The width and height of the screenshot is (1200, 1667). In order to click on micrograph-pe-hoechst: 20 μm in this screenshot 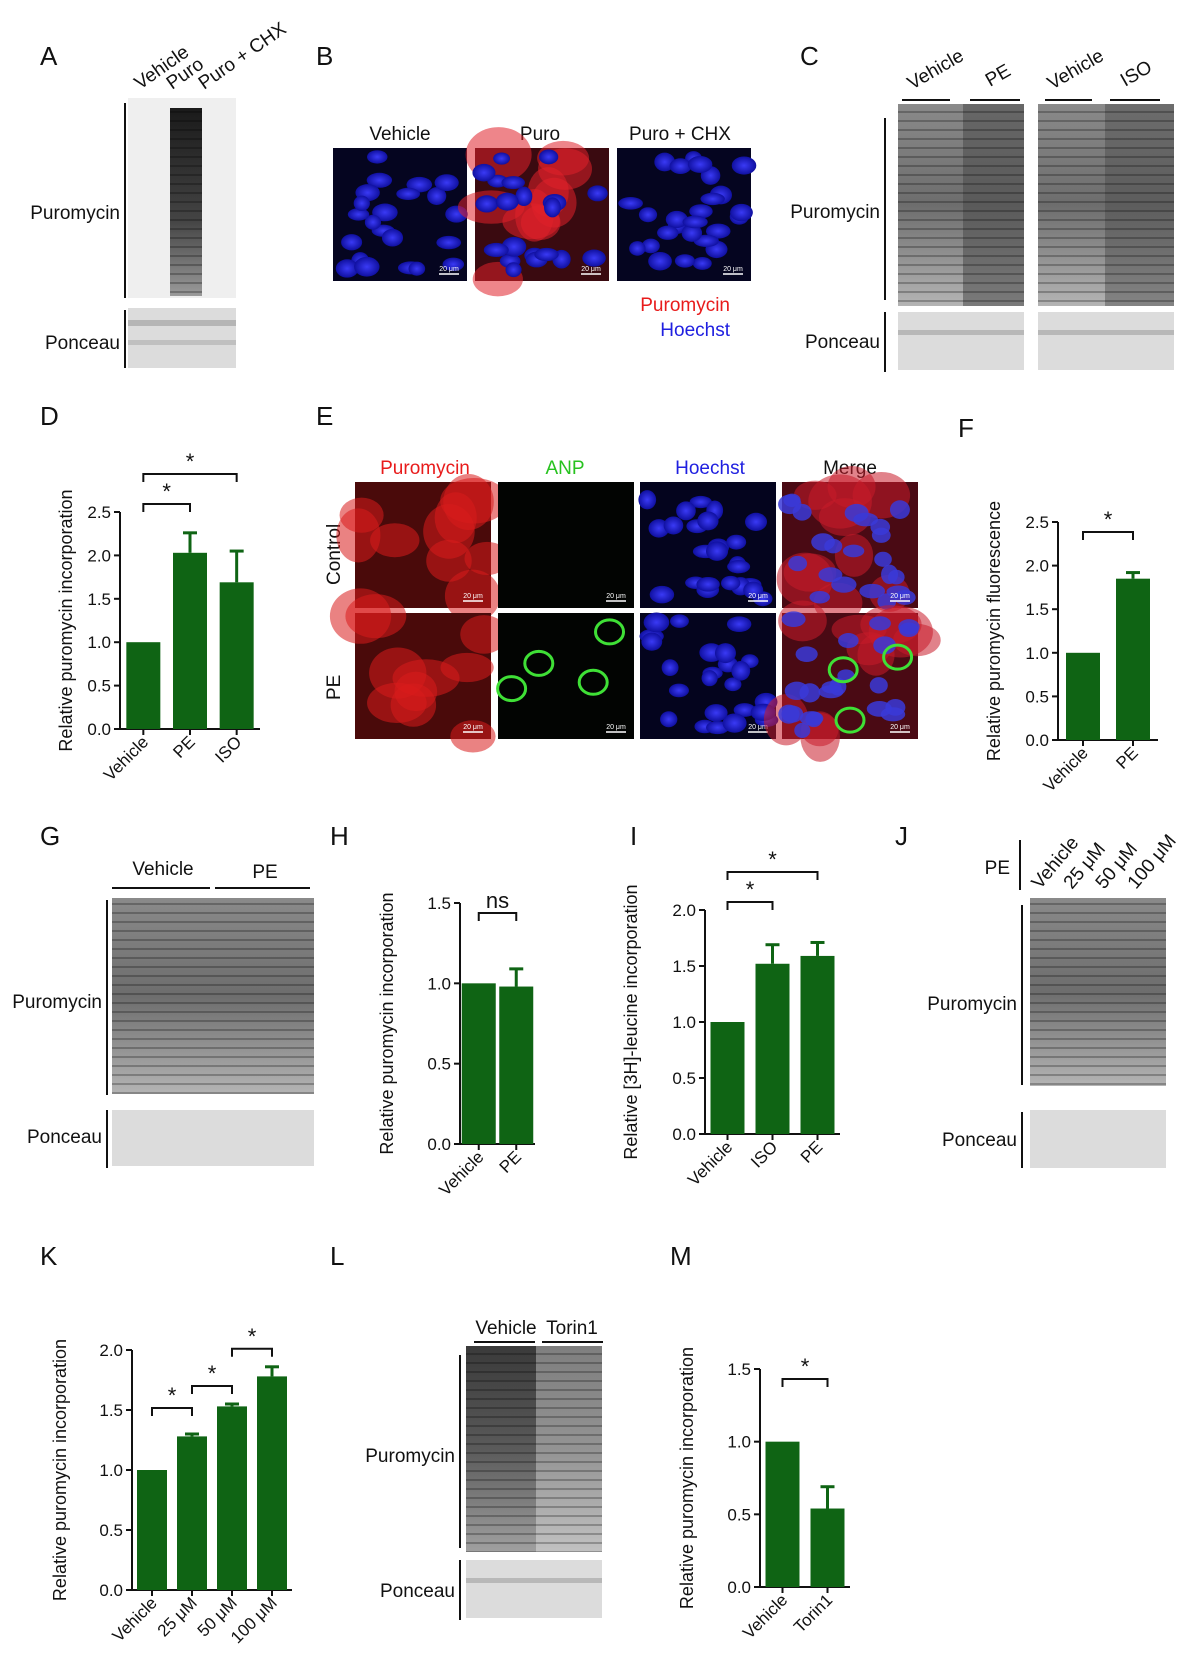, I will do `click(709, 675)`.